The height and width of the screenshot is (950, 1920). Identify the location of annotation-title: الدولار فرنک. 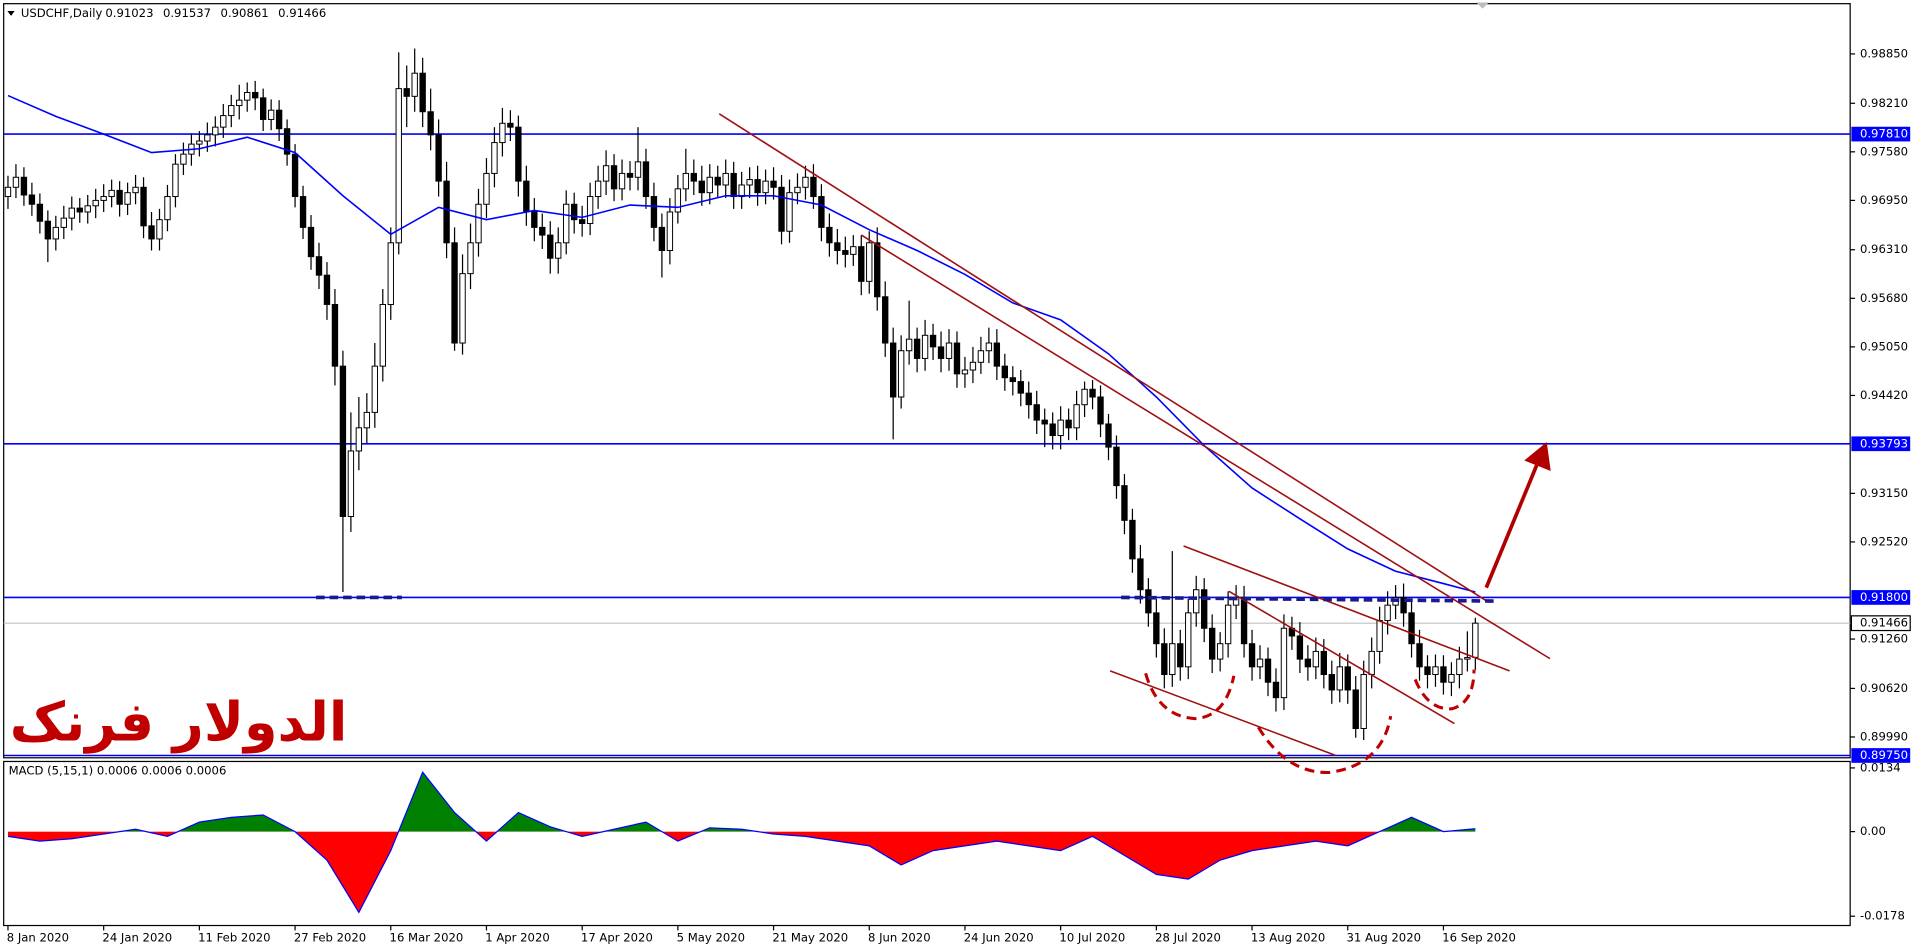
(179, 722).